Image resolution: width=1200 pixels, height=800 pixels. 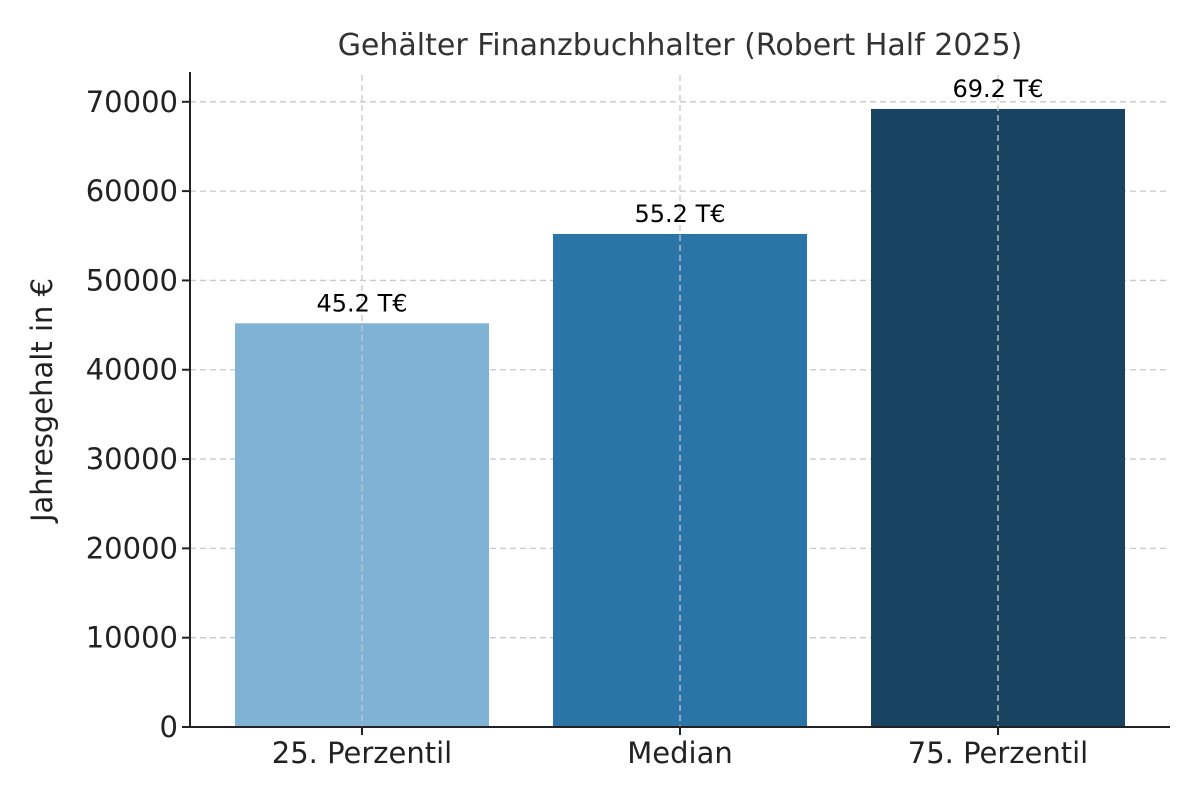 I want to click on y-tick-label: 50000, so click(x=132, y=280).